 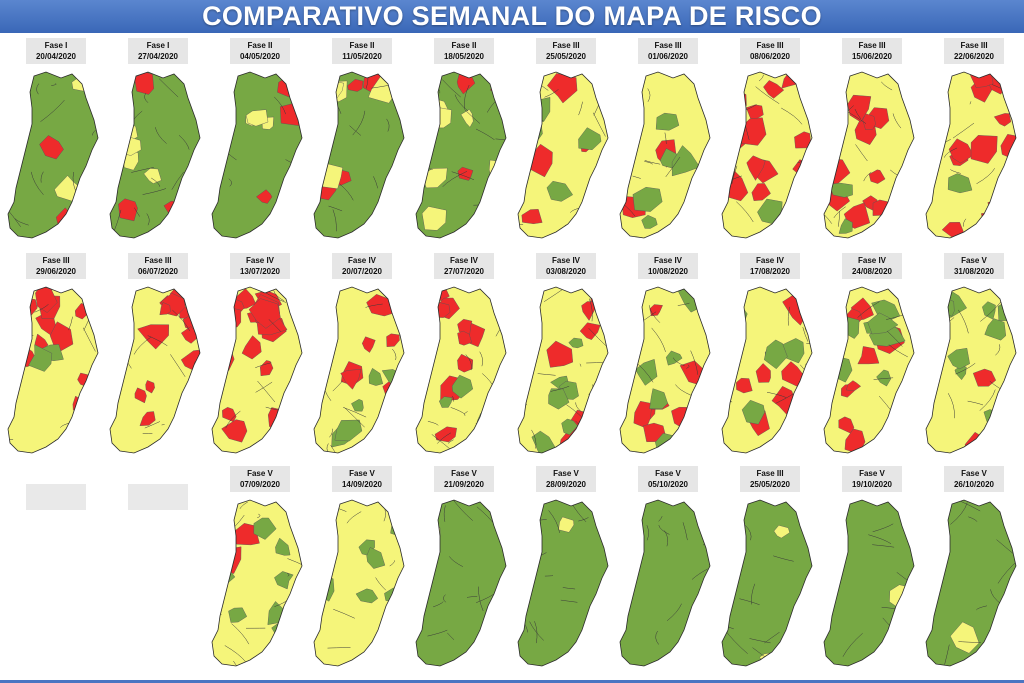 What do you see at coordinates (260, 484) in the screenshot?
I see `date-label: 07/09/2020` at bounding box center [260, 484].